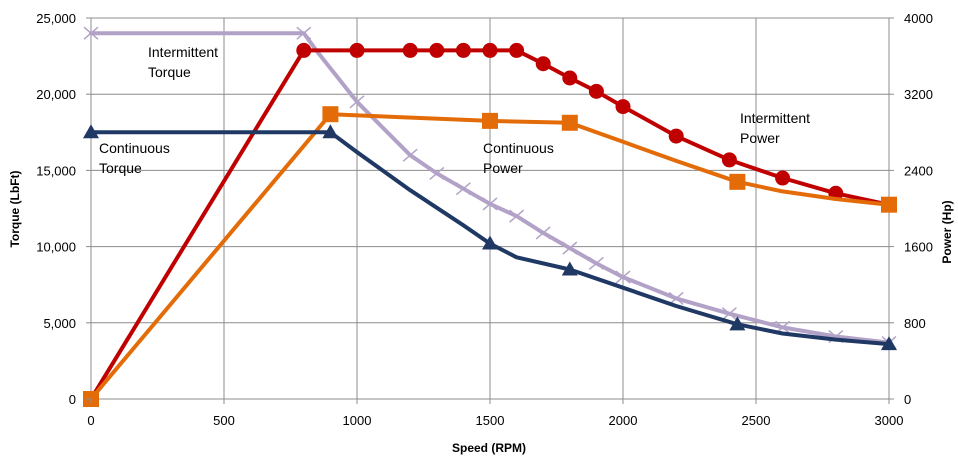  What do you see at coordinates (72, 399) in the screenshot?
I see `y-tick-label-left: 0` at bounding box center [72, 399].